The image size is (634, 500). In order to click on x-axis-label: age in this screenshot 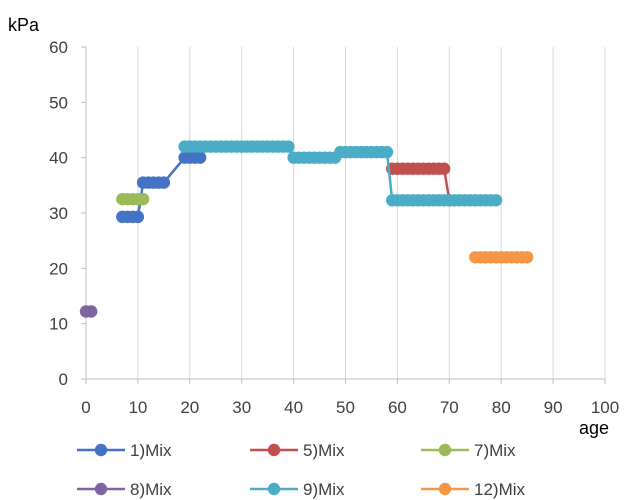, I will do `click(594, 428)`.